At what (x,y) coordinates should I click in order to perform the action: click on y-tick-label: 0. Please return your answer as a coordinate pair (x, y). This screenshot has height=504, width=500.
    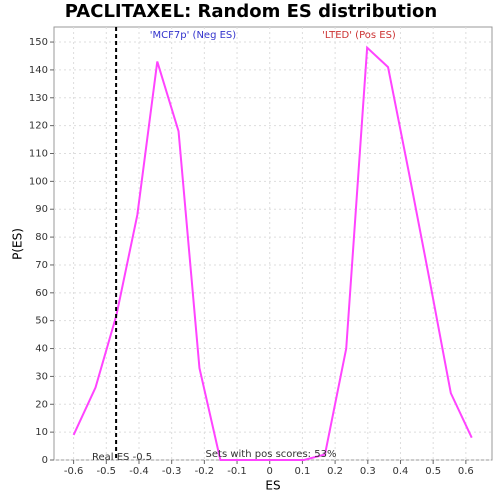
    Looking at the image, I should click on (45, 460).